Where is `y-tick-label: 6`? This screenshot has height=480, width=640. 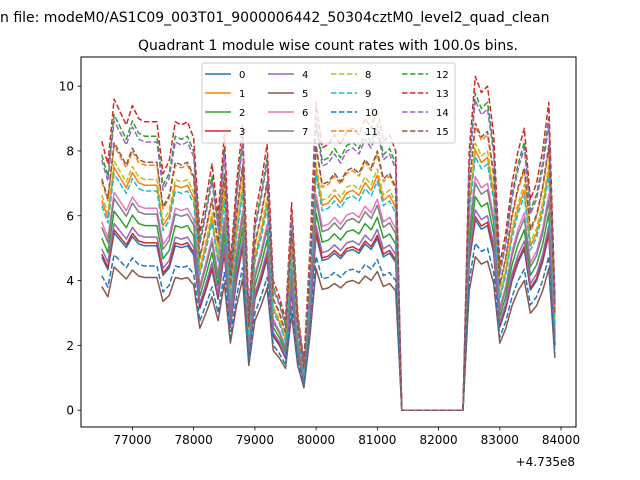 y-tick-label: 6 is located at coordinates (70, 216).